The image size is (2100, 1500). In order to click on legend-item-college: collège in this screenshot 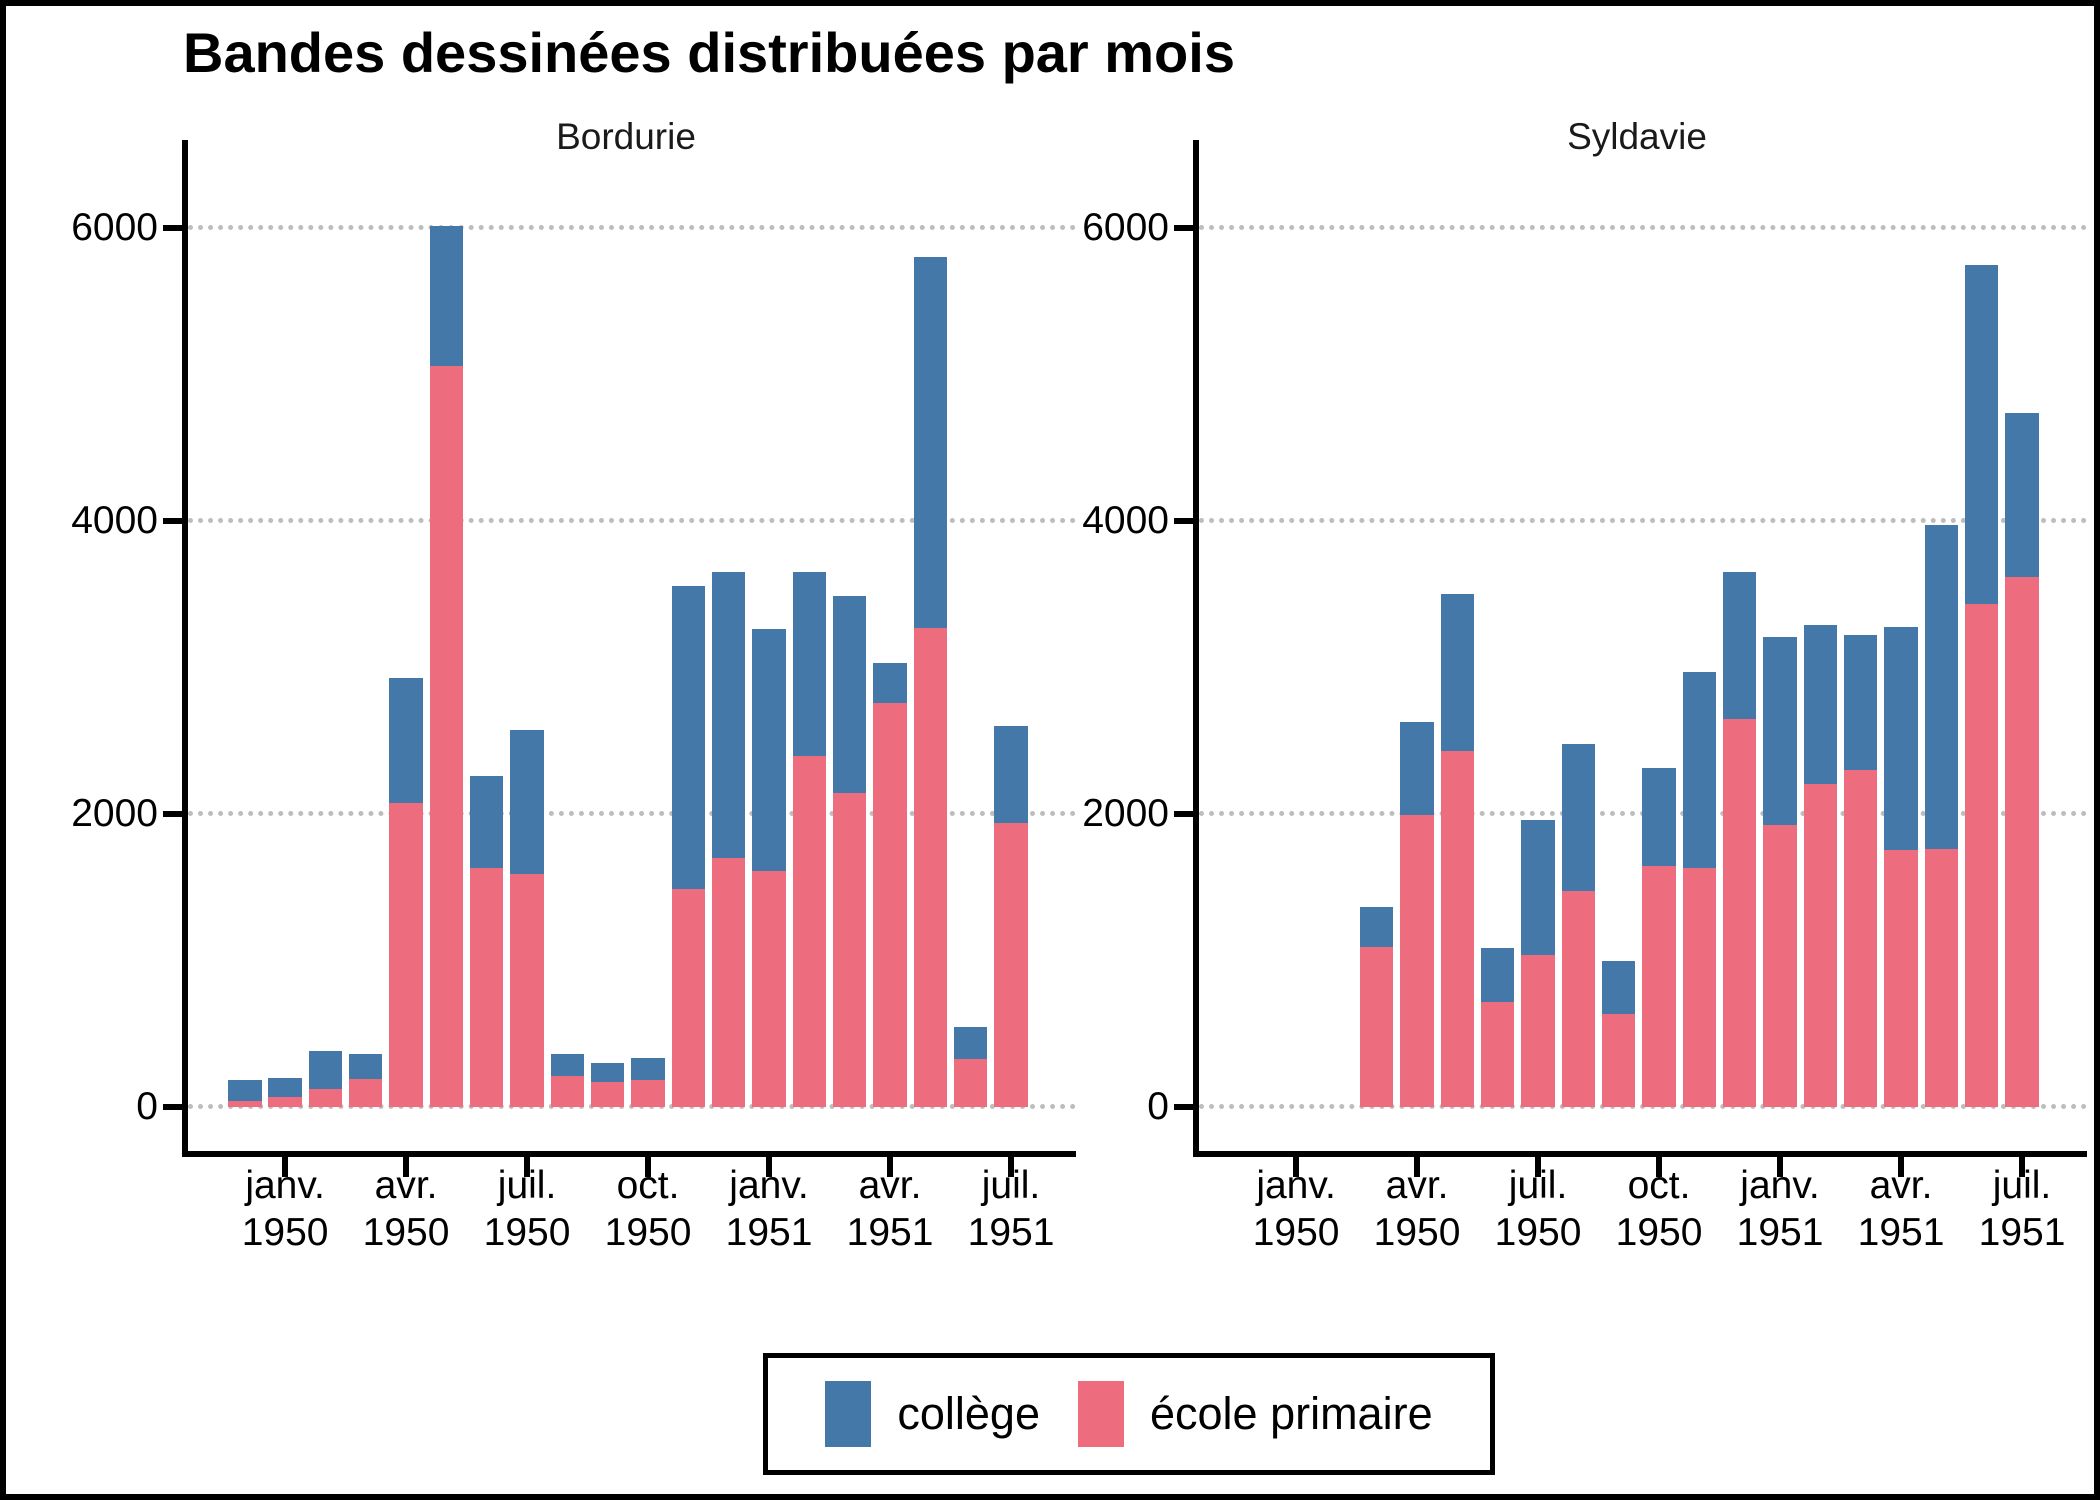, I will do `click(932, 1414)`.